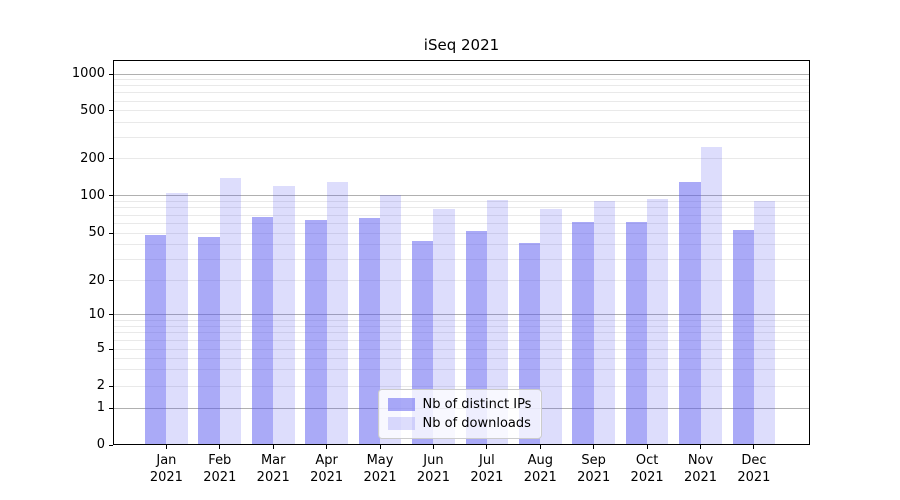 This screenshot has width=900, height=500. Describe the element at coordinates (461, 45) in the screenshot. I see `chart-title: iSeq 2021` at that location.